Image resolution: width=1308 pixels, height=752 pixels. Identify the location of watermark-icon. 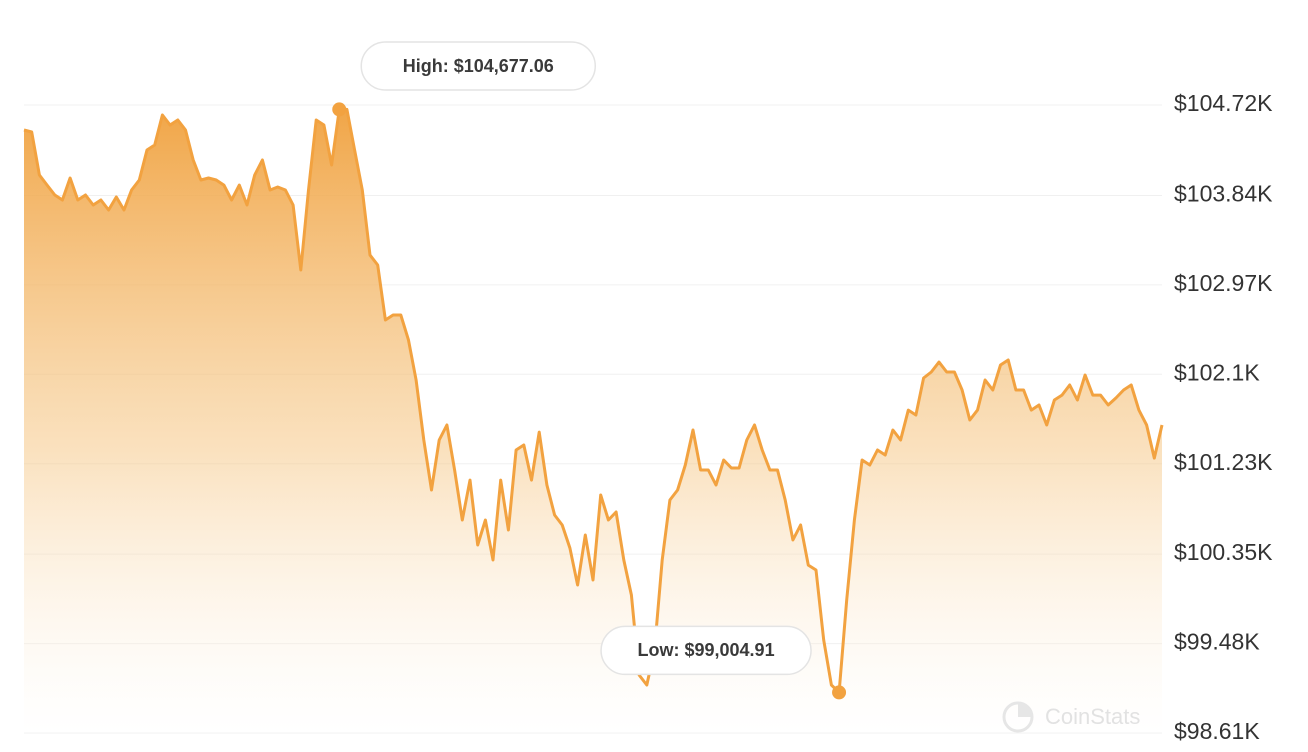
(1025, 710).